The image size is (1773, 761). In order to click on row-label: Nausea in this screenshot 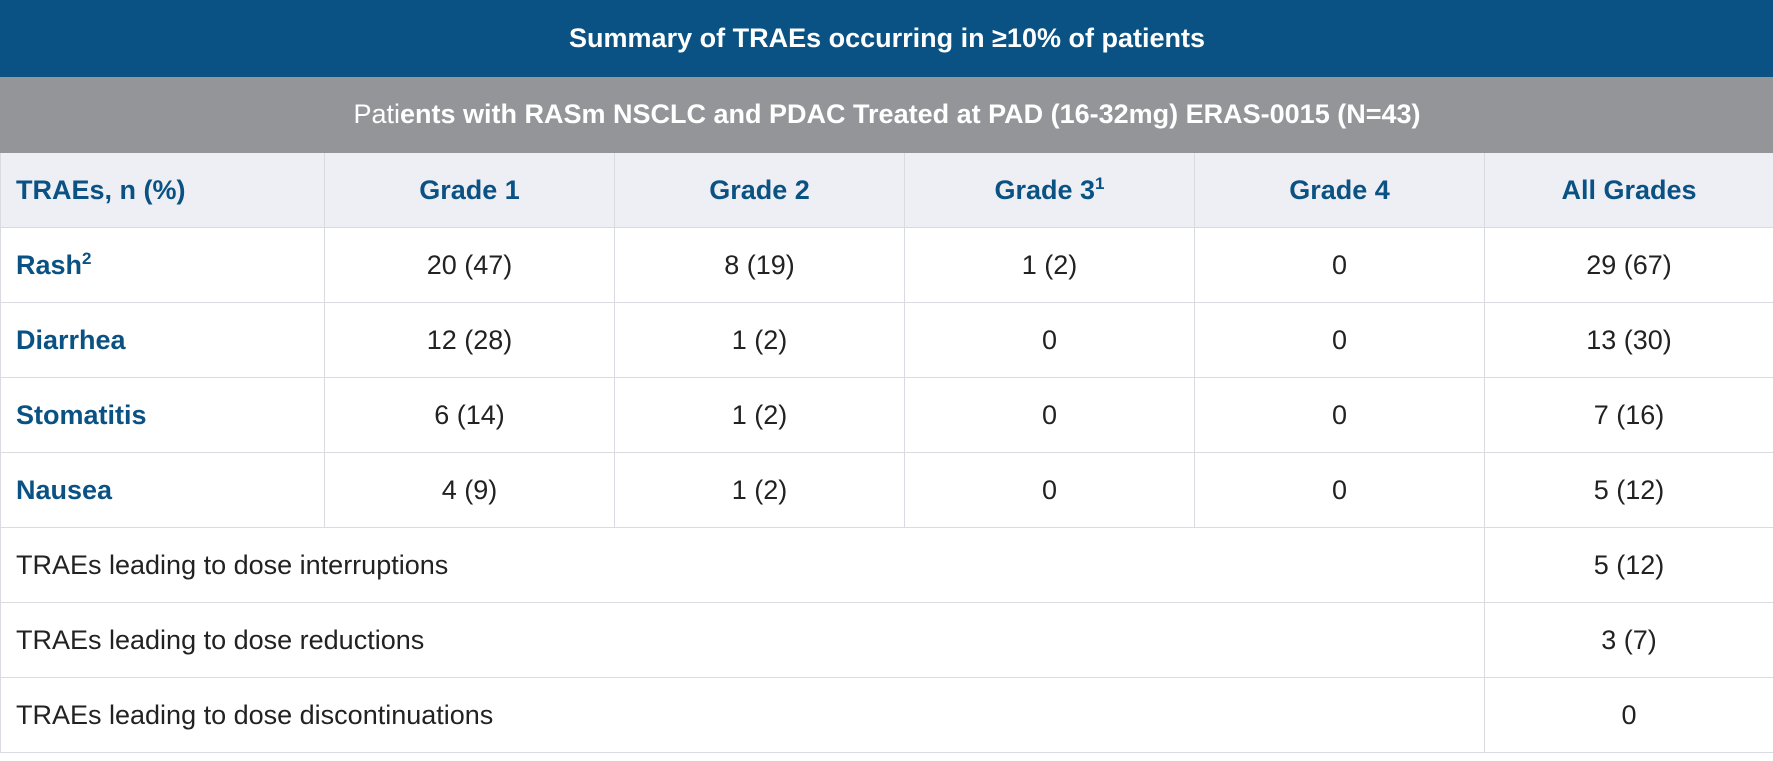, I will do `click(162, 490)`.